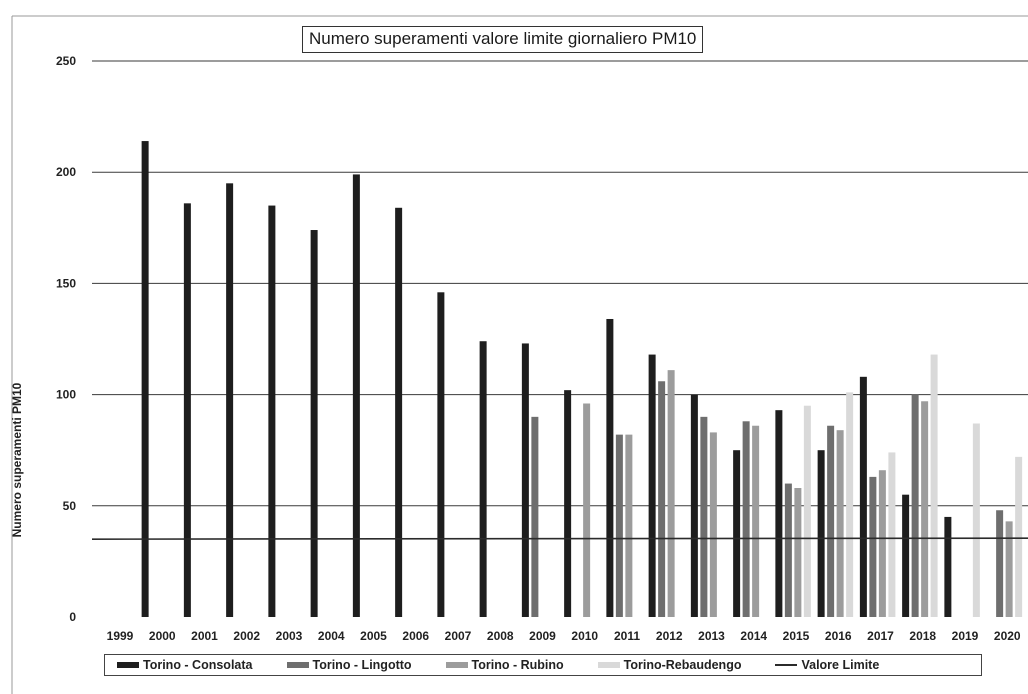 The width and height of the screenshot is (1028, 694). What do you see at coordinates (779, 513) in the screenshot?
I see `bar-torino-consolata-2014` at bounding box center [779, 513].